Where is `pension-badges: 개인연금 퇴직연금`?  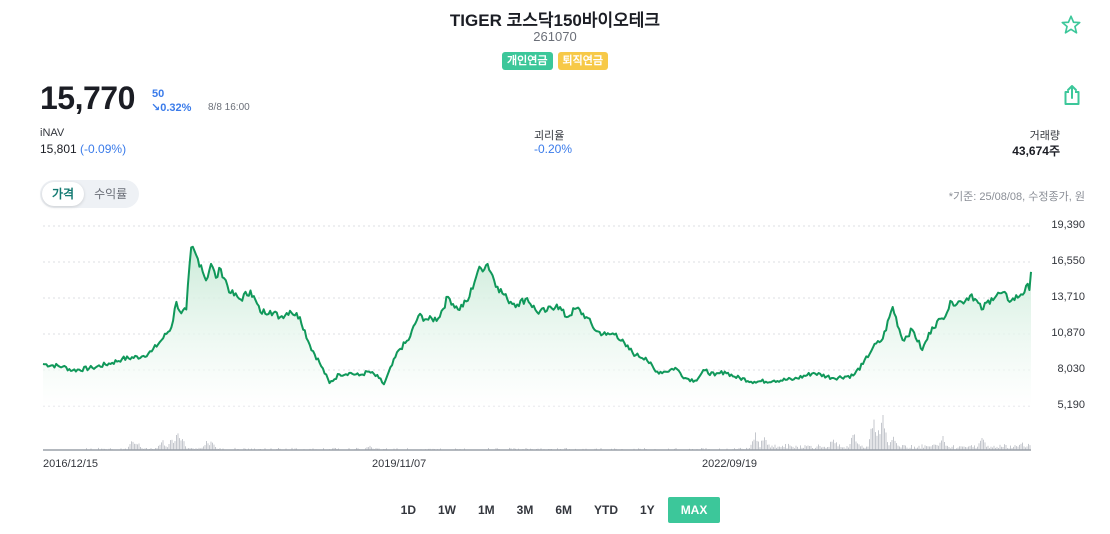
pension-badges: 개인연금 퇴직연금 is located at coordinates (555, 61).